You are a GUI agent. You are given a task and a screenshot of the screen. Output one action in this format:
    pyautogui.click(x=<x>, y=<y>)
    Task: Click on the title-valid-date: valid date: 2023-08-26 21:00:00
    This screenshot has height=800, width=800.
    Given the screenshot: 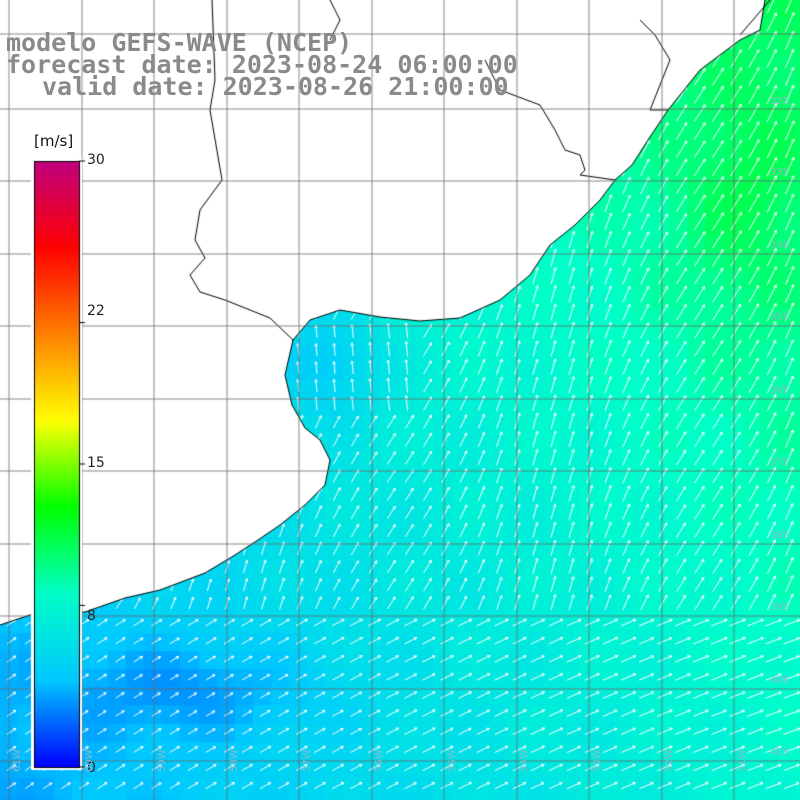 What is the action you would take?
    pyautogui.click(x=275, y=86)
    